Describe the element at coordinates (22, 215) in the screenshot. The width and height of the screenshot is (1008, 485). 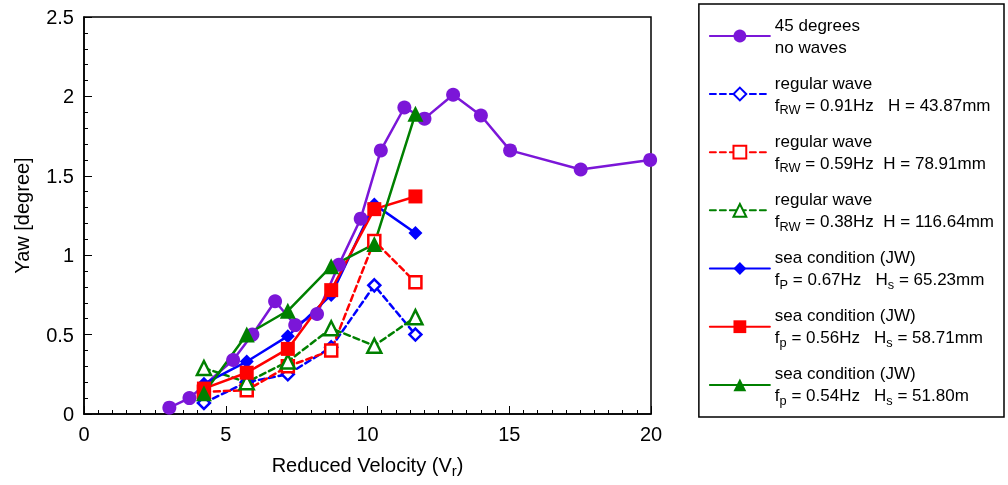
I see `y-axis-title: Yaw [degree]` at that location.